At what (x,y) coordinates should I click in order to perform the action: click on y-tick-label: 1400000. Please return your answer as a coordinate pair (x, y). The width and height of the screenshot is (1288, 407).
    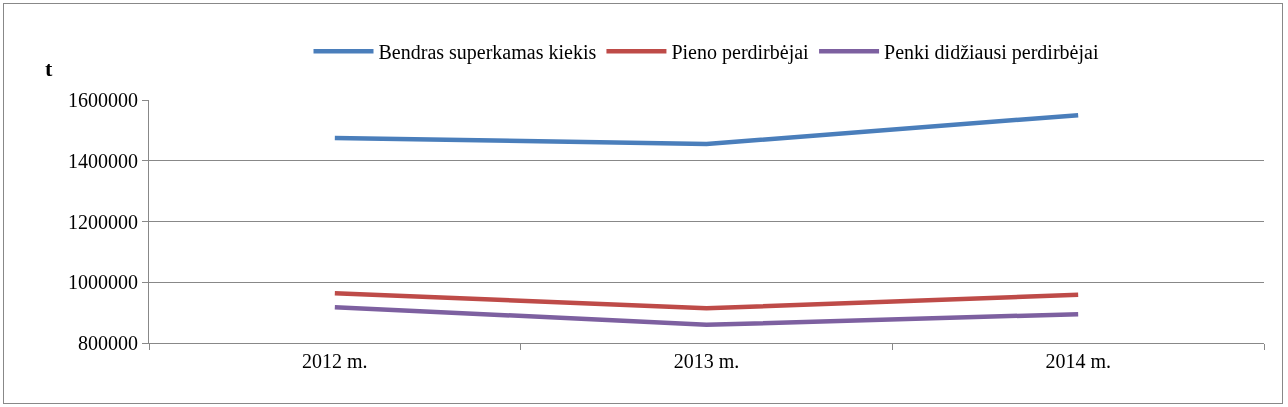
    Looking at the image, I should click on (103, 160).